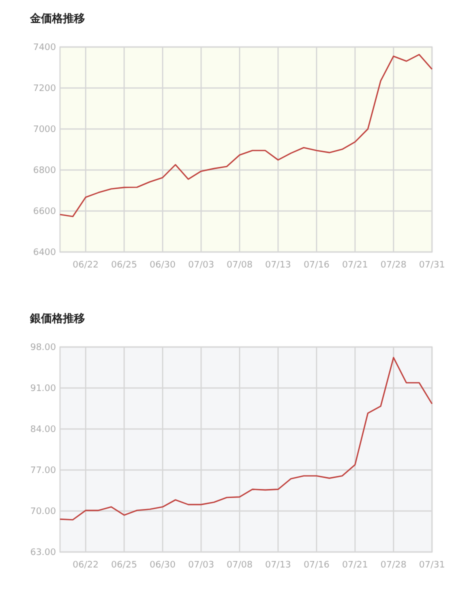  What do you see at coordinates (43, 553) in the screenshot?
I see `y-tick-label: 63.00` at bounding box center [43, 553].